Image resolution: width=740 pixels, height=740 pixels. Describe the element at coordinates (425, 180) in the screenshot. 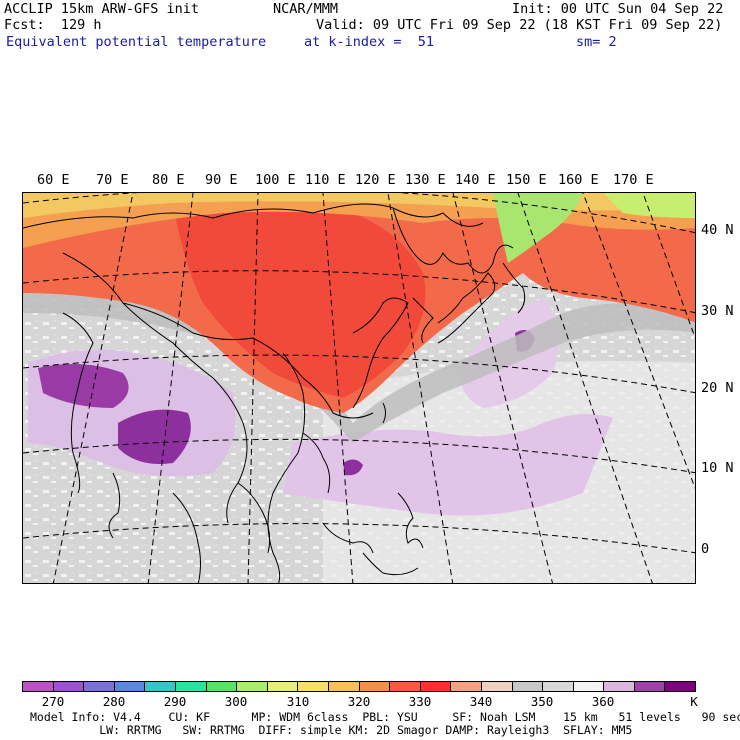

I see `lon-label: 130 E` at that location.